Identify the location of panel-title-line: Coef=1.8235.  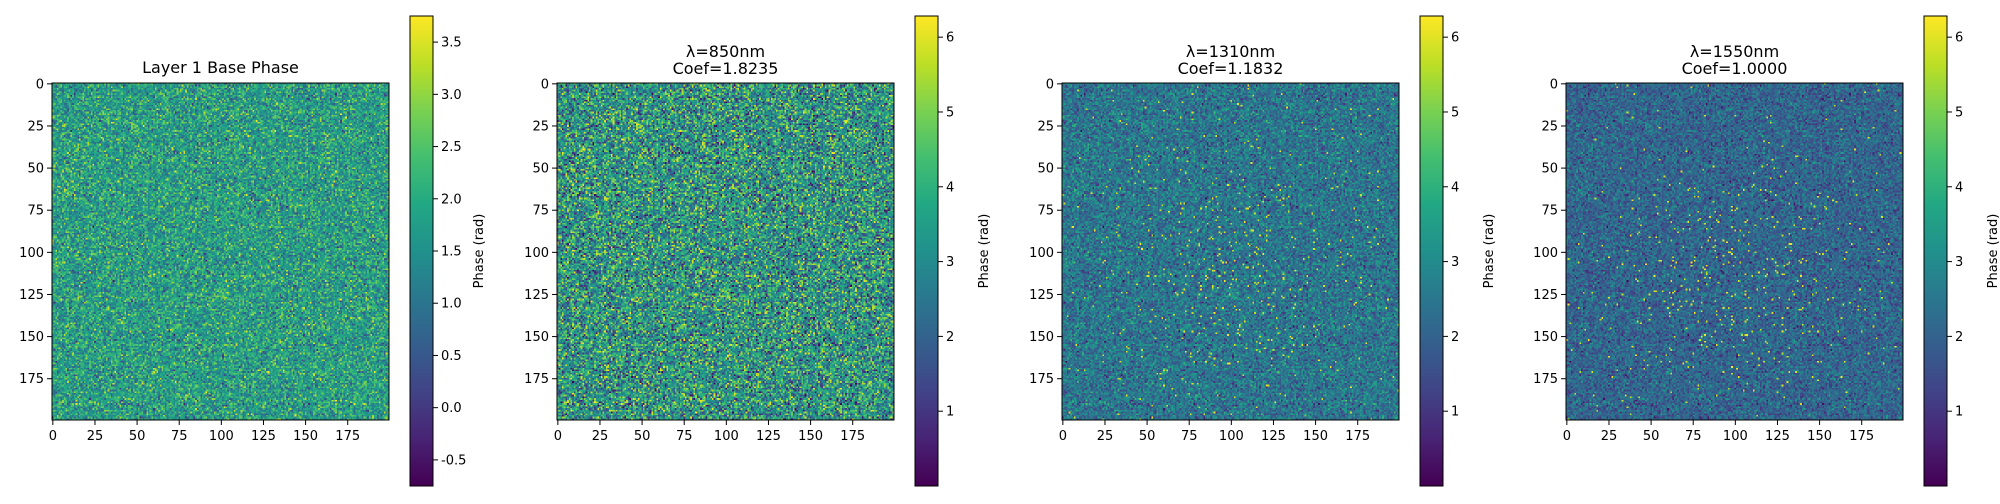
(726, 68).